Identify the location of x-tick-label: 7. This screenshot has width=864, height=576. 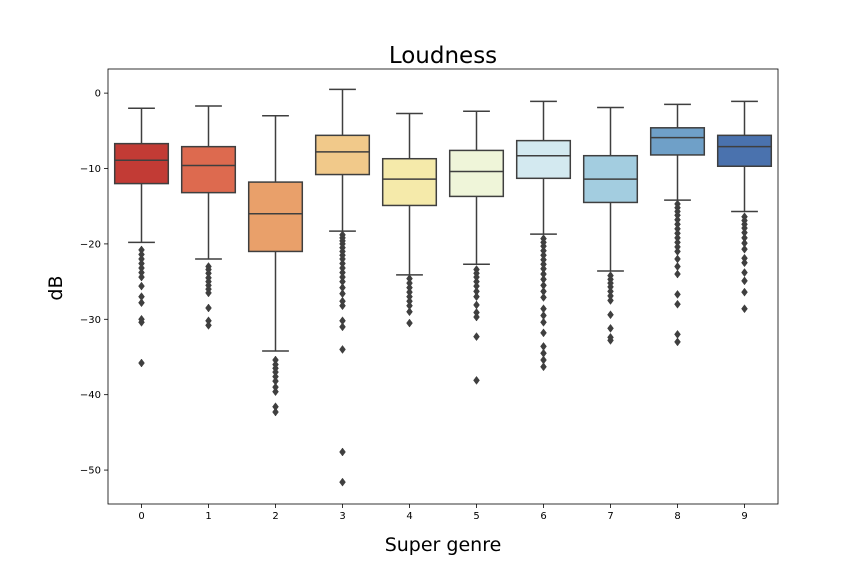
(610, 516).